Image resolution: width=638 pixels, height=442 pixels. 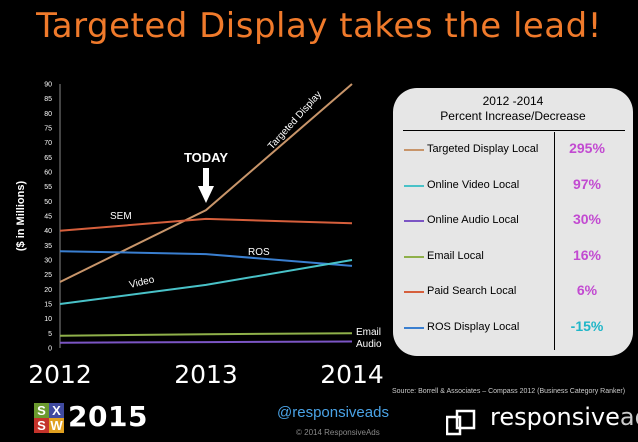 I want to click on y-tick-label: 30, so click(x=48, y=261).